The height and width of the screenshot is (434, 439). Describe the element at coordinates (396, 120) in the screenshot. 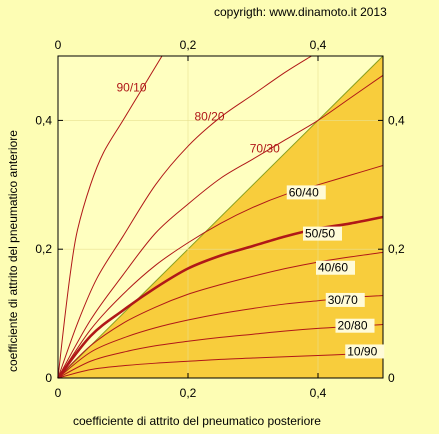

I see `y-tick-label-right: 0,4` at that location.